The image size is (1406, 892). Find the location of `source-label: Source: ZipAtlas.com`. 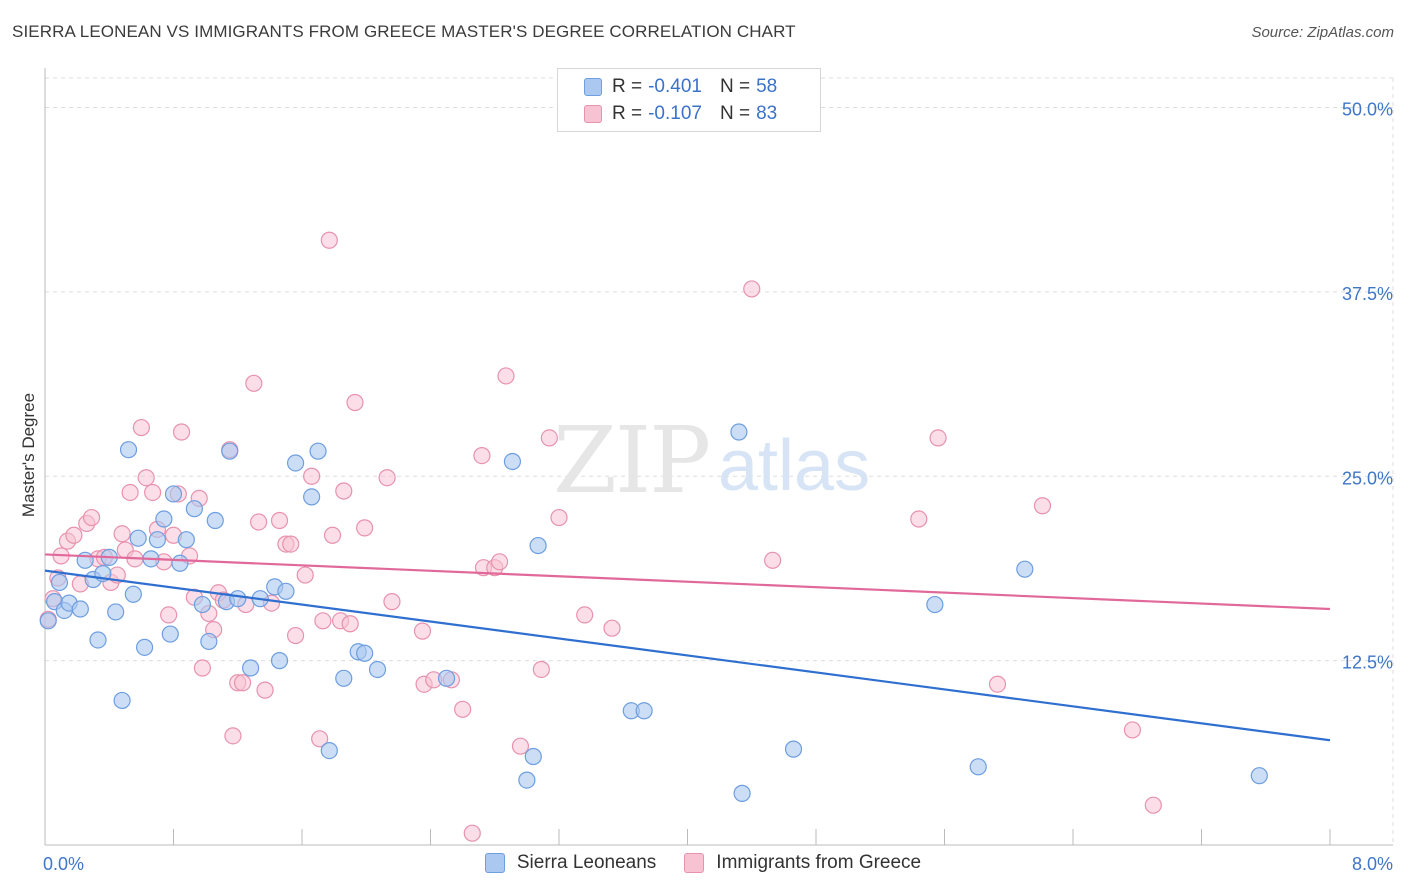

source-label: Source: ZipAtlas.com is located at coordinates (1322, 32).